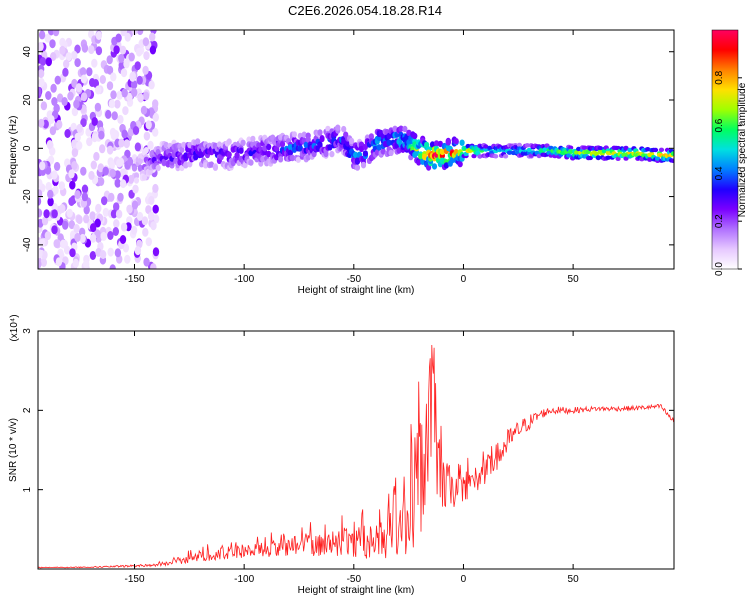 This screenshot has width=750, height=600. Describe the element at coordinates (27, 410) in the screenshot. I see `snr-y-tick-label: 2` at that location.